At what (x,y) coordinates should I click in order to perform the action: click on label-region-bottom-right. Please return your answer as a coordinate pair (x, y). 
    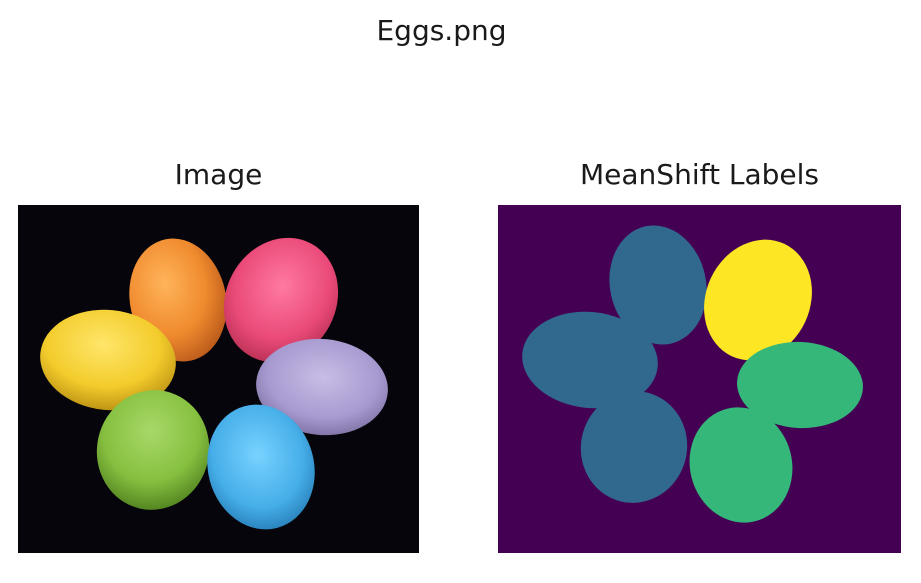
    Looking at the image, I should click on (741, 465).